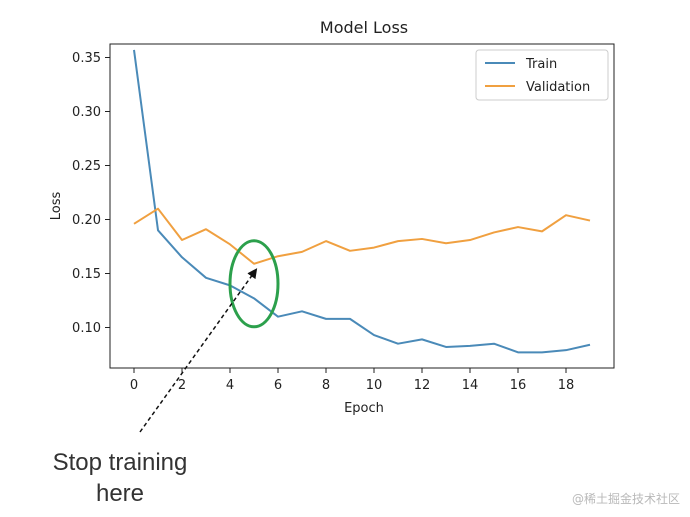 The width and height of the screenshot is (690, 517). What do you see at coordinates (542, 75) in the screenshot?
I see `legend: Train Validation` at bounding box center [542, 75].